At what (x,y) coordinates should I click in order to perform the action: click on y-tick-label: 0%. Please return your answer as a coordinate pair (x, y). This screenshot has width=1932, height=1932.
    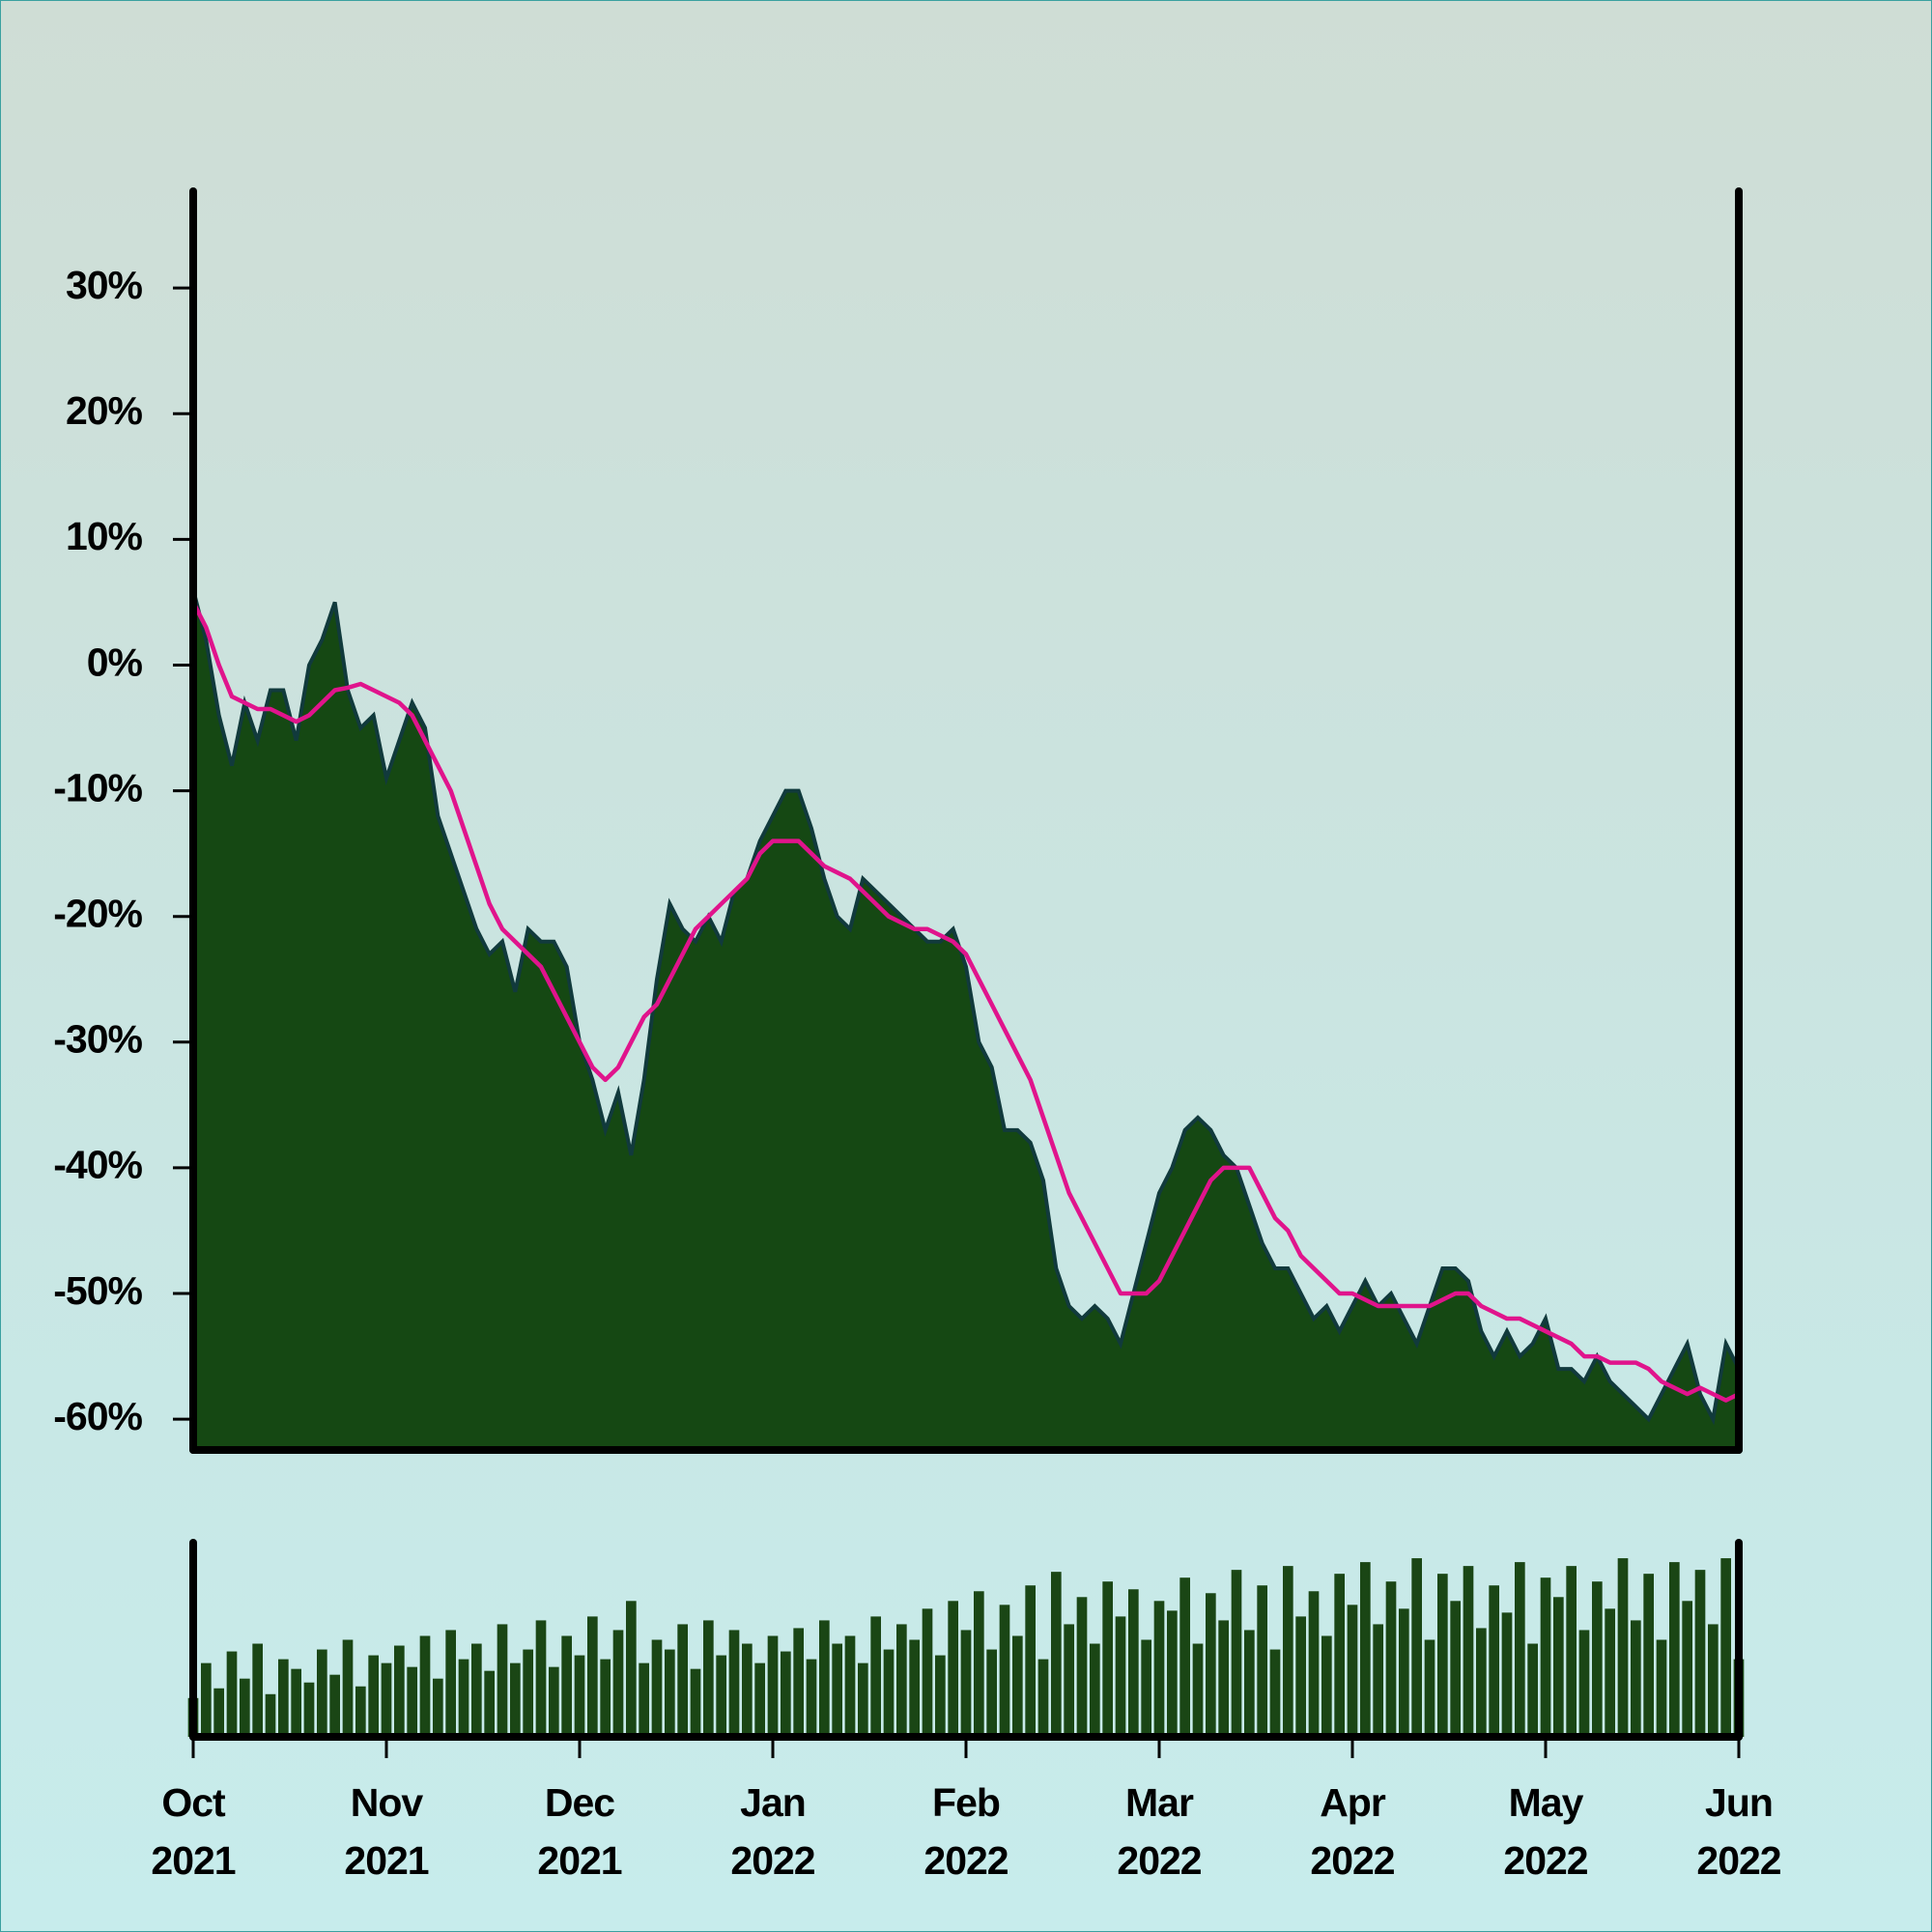
    Looking at the image, I should click on (115, 661).